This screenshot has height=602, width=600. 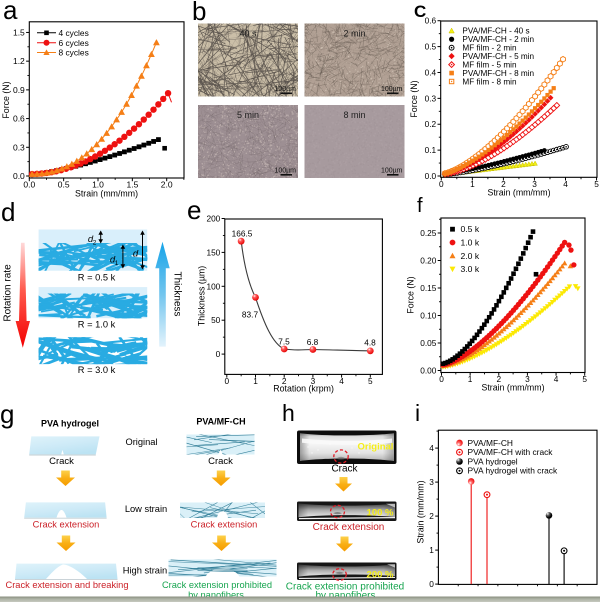 I want to click on svg-text: b, so click(x=199, y=13).